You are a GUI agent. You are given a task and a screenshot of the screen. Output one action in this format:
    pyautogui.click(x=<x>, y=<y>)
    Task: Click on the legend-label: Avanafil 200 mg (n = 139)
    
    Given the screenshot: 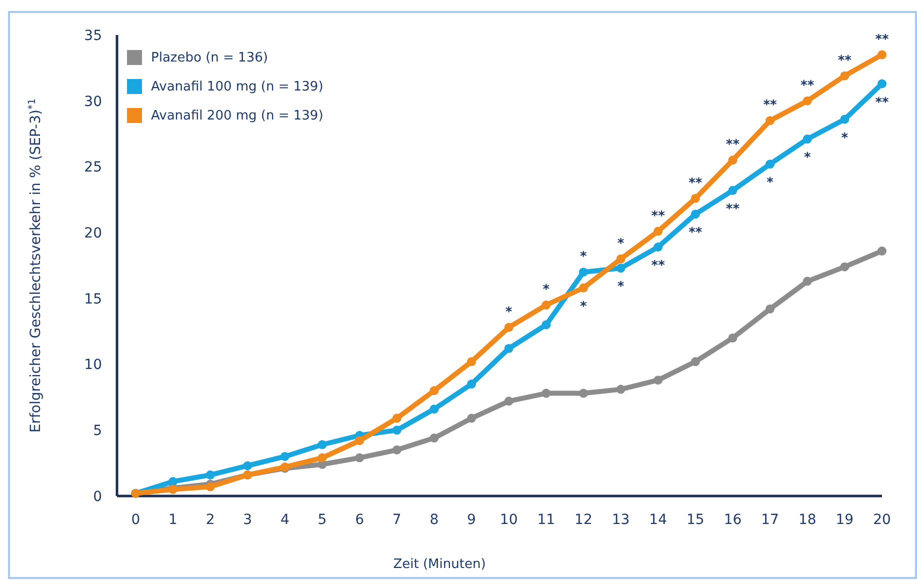 What is the action you would take?
    pyautogui.click(x=237, y=116)
    